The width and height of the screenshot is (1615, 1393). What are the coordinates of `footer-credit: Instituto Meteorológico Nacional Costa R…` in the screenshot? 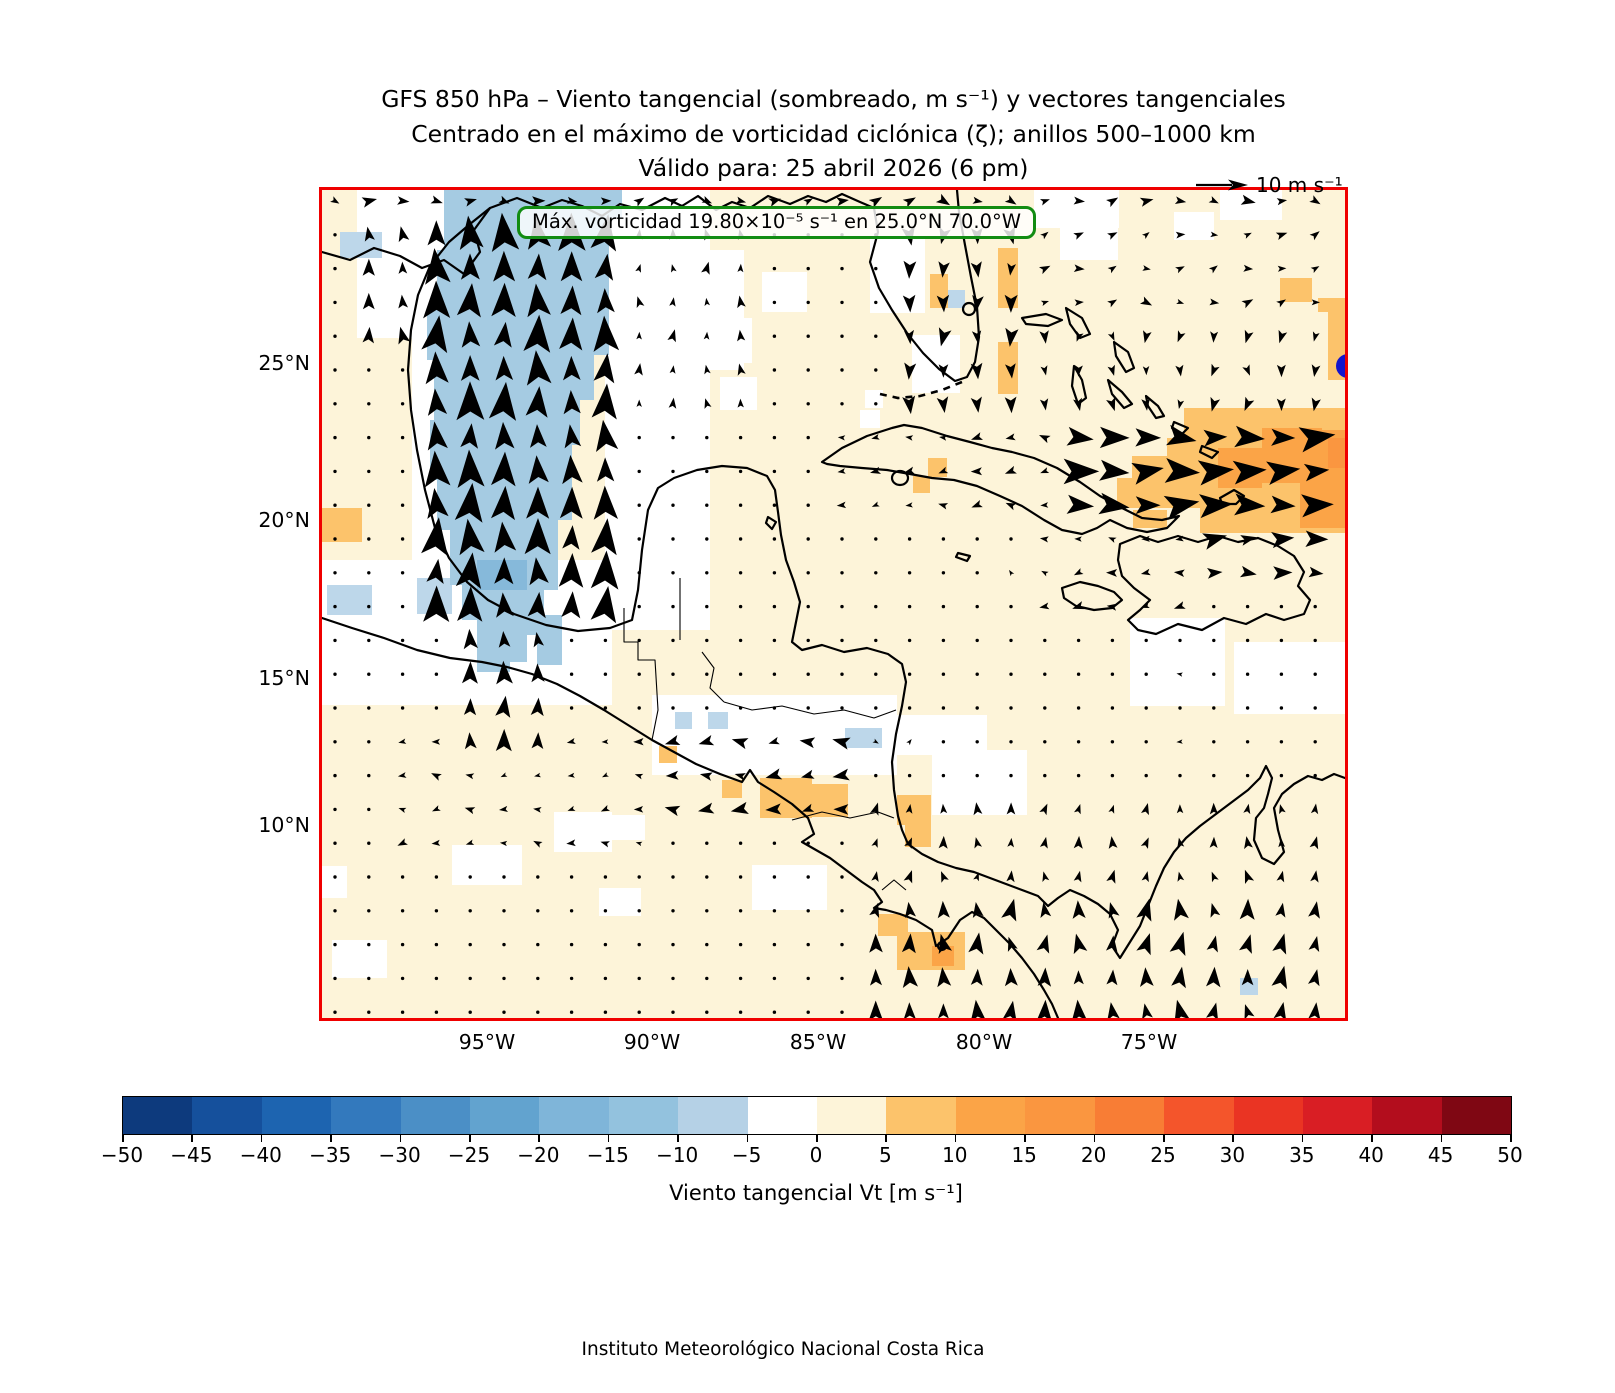 It's located at (783, 1349).